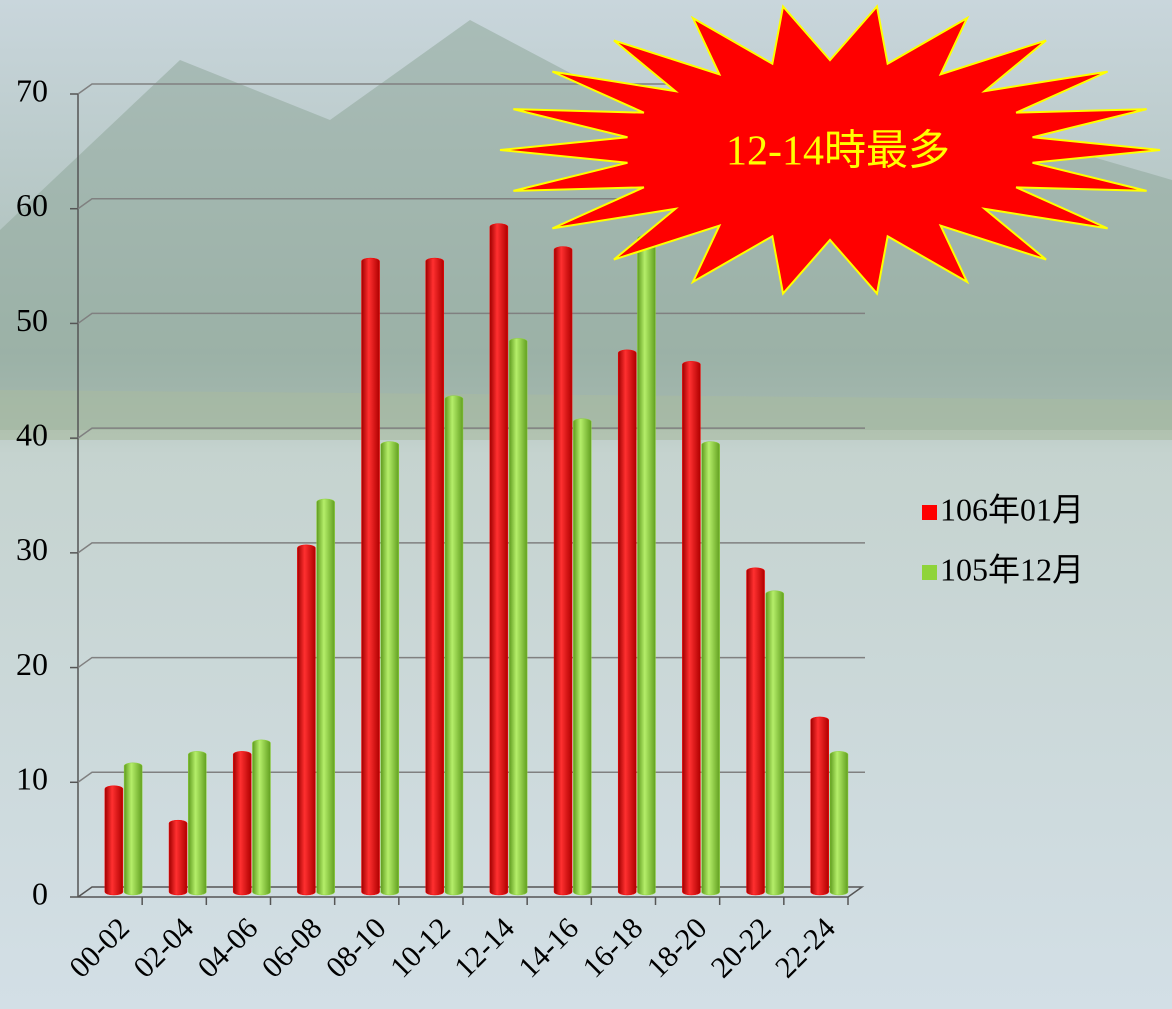 This screenshot has height=1009, width=1172. What do you see at coordinates (32, 779) in the screenshot?
I see `y-tick-label: 10` at bounding box center [32, 779].